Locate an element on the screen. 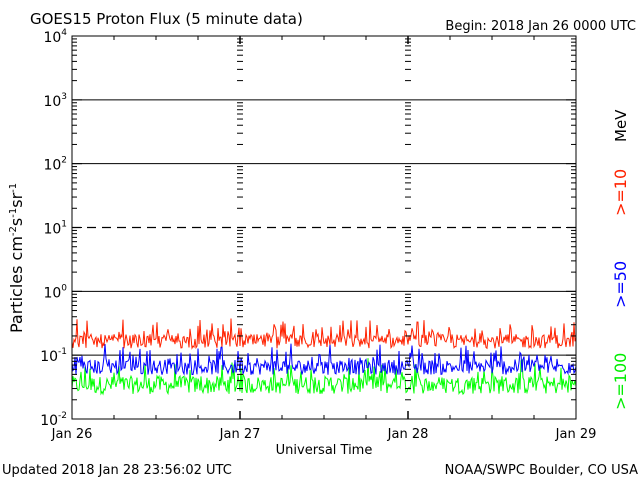 This screenshot has width=640, height=480. y-tick-label: 10⁴ is located at coordinates (55, 37).